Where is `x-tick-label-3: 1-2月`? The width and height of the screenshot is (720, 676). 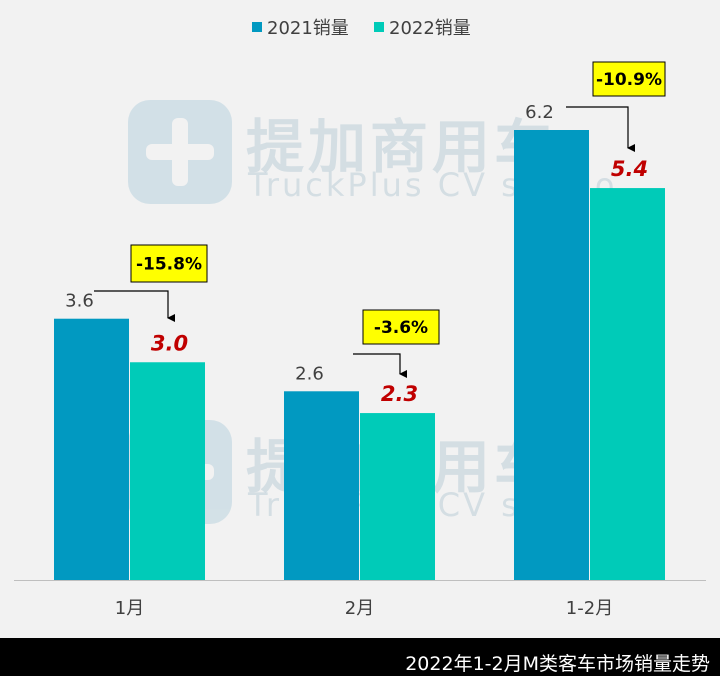 x-tick-label-3: 1-2月 is located at coordinates (589, 608).